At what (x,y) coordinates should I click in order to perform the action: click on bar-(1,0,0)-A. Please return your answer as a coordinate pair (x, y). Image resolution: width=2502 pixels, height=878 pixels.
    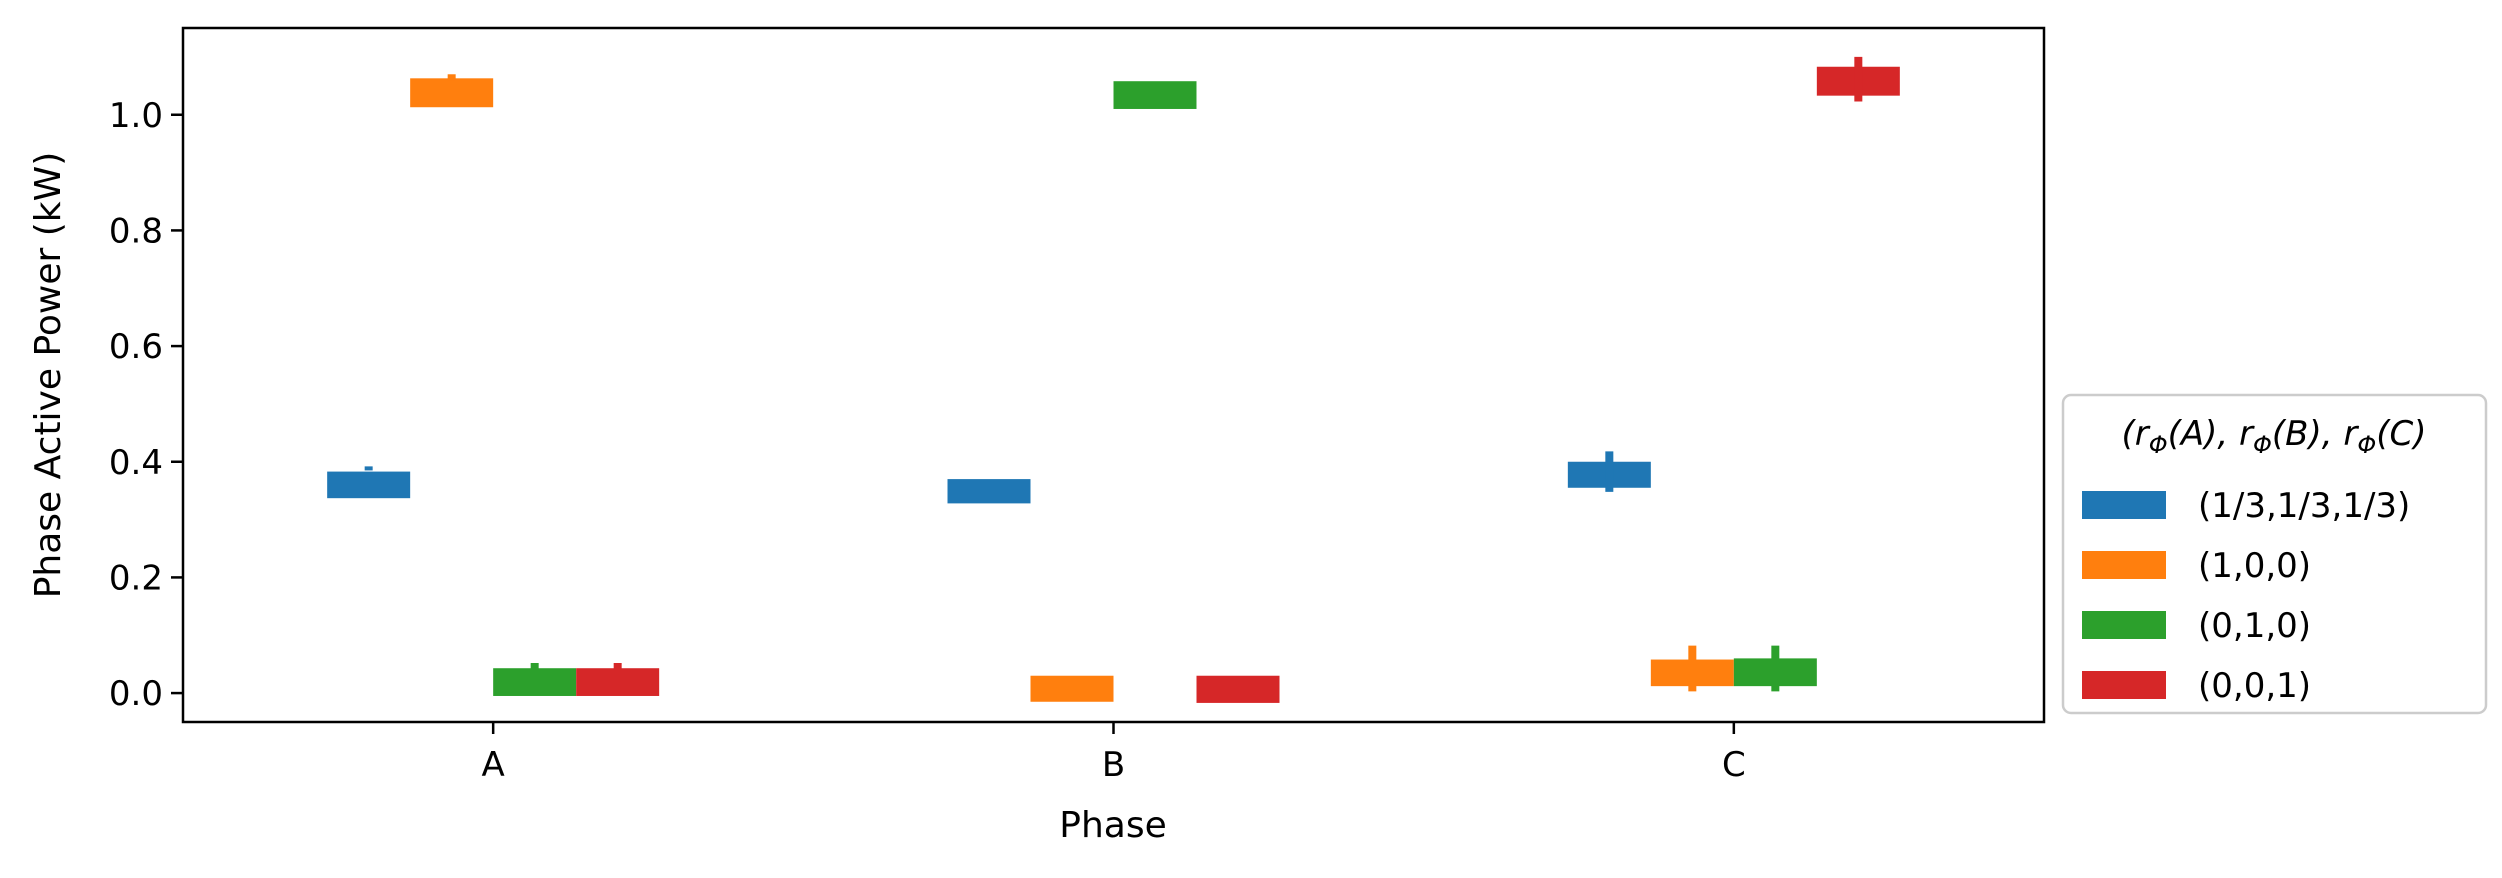
    Looking at the image, I should click on (452, 93).